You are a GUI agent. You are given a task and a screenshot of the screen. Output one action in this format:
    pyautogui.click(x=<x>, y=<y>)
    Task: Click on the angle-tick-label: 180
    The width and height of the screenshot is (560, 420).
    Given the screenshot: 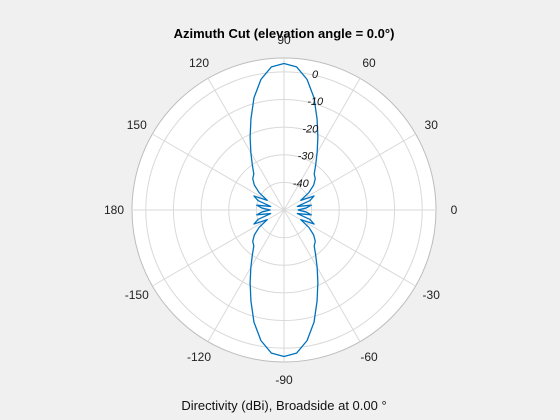 What is the action you would take?
    pyautogui.click(x=114, y=210)
    